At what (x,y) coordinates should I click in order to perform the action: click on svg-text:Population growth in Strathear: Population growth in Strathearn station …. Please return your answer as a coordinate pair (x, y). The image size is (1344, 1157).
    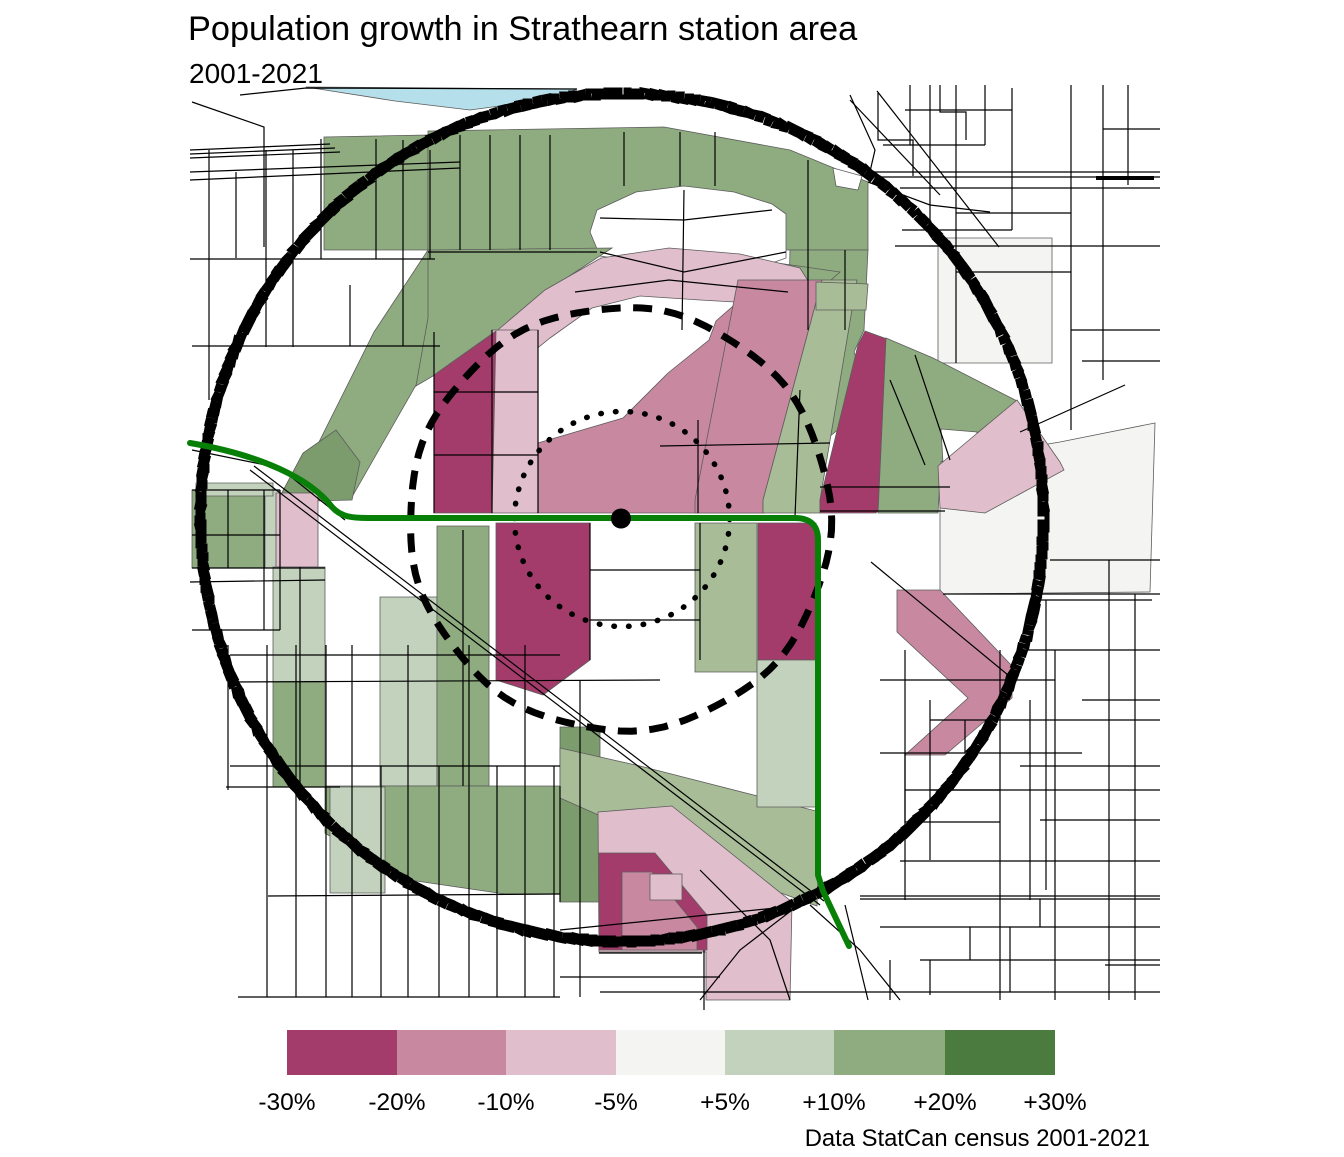
    Looking at the image, I should click on (523, 29).